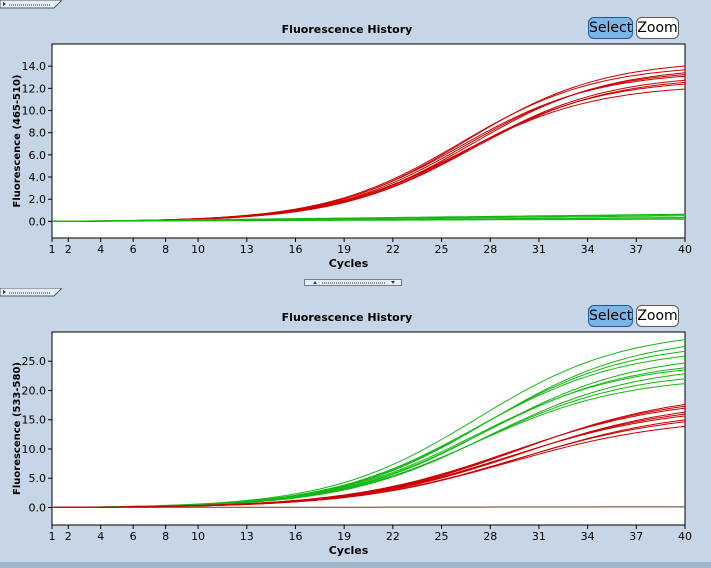 The width and height of the screenshot is (711, 568). What do you see at coordinates (353, 282) in the screenshot?
I see `pane-splitter` at bounding box center [353, 282].